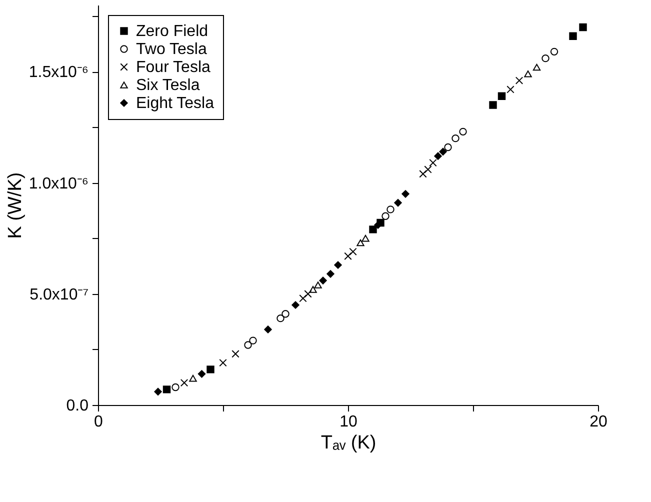  What do you see at coordinates (348, 443) in the screenshot?
I see `x-axis-title: Tₐᵥ (K)` at bounding box center [348, 443].